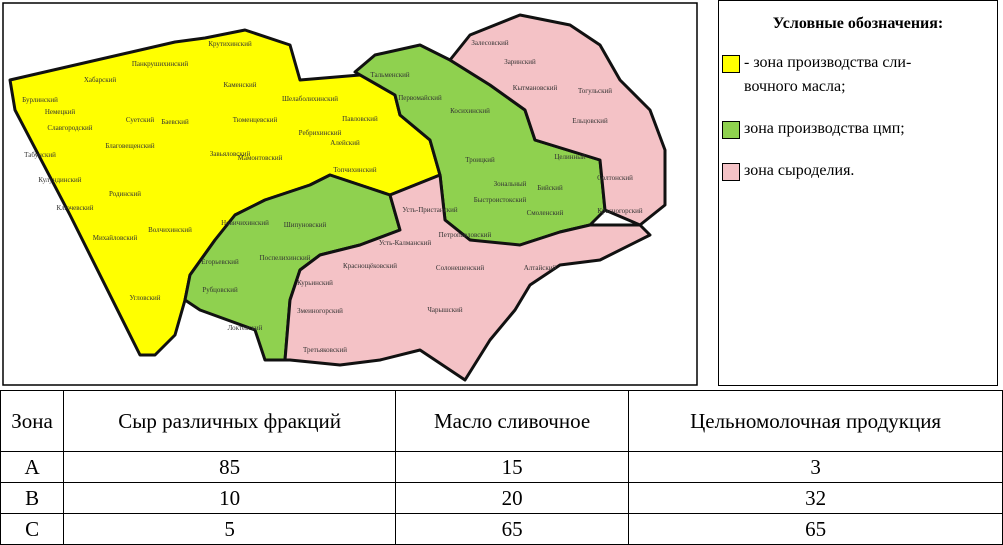  Describe the element at coordinates (230, 498) in the screenshot. I see `table-cell: 10` at that location.